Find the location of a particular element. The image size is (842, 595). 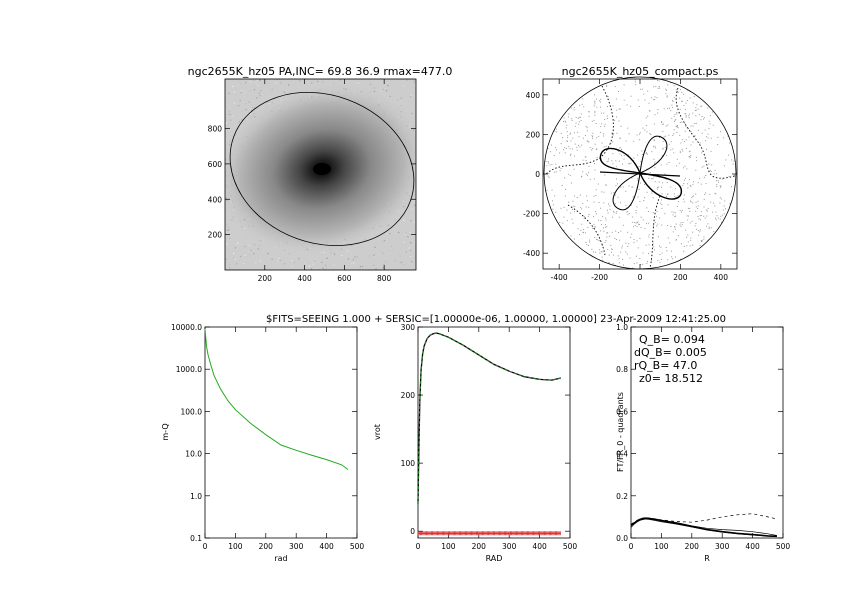

fit-ellipse is located at coordinates (322, 169).